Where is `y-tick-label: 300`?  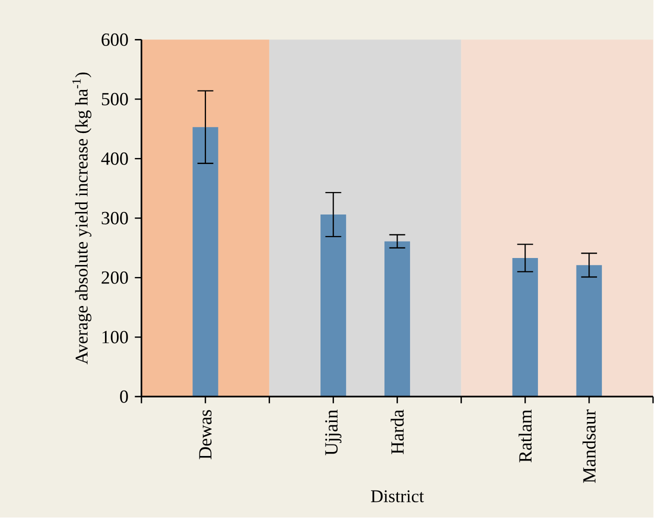
y-tick-label: 300 is located at coordinates (115, 218).